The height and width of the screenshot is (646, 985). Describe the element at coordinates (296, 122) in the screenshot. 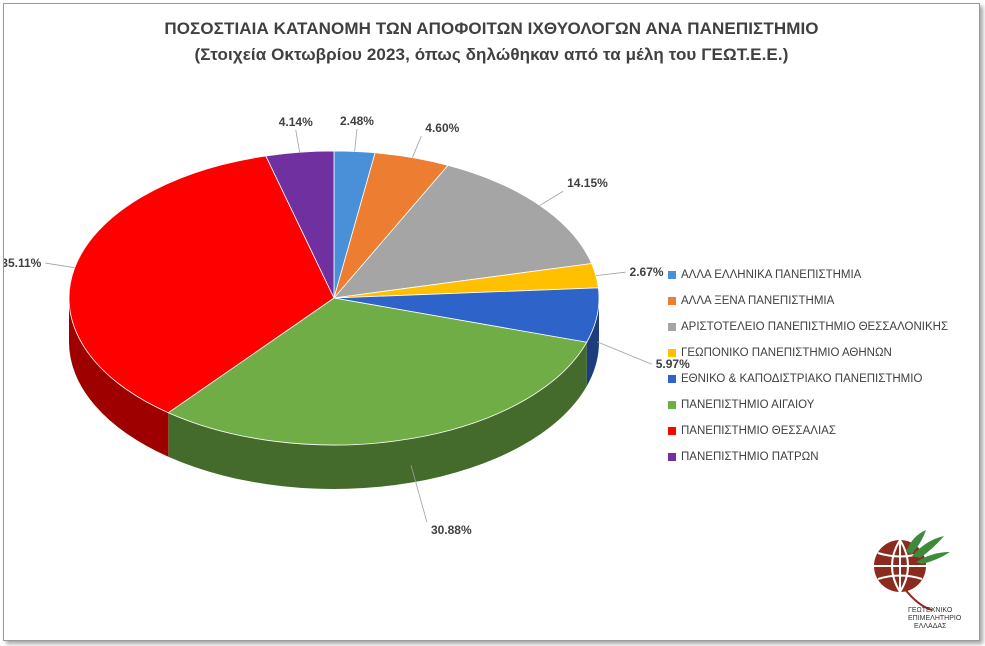

I see `data-label-8: 4.14%` at that location.